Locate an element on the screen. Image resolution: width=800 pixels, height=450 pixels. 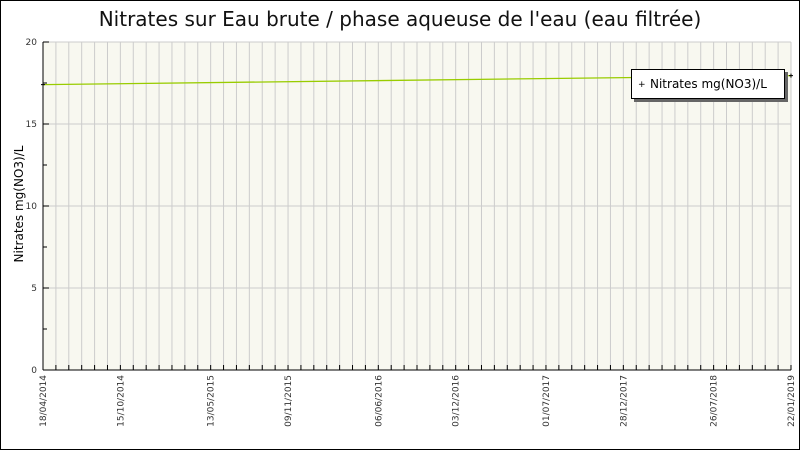
y-tick-label: 0 is located at coordinates (34, 371).